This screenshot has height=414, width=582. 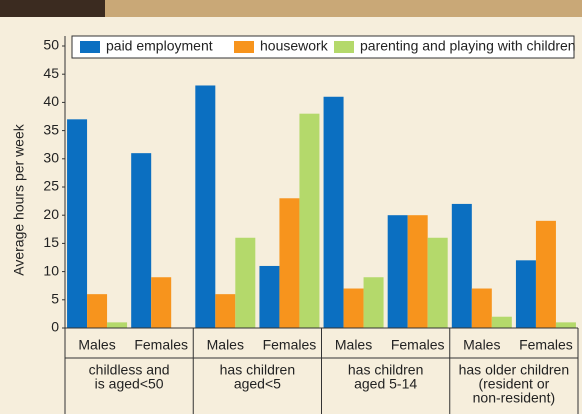 What do you see at coordinates (385, 384) in the screenshot?
I see `group-label: aged 5-14` at bounding box center [385, 384].